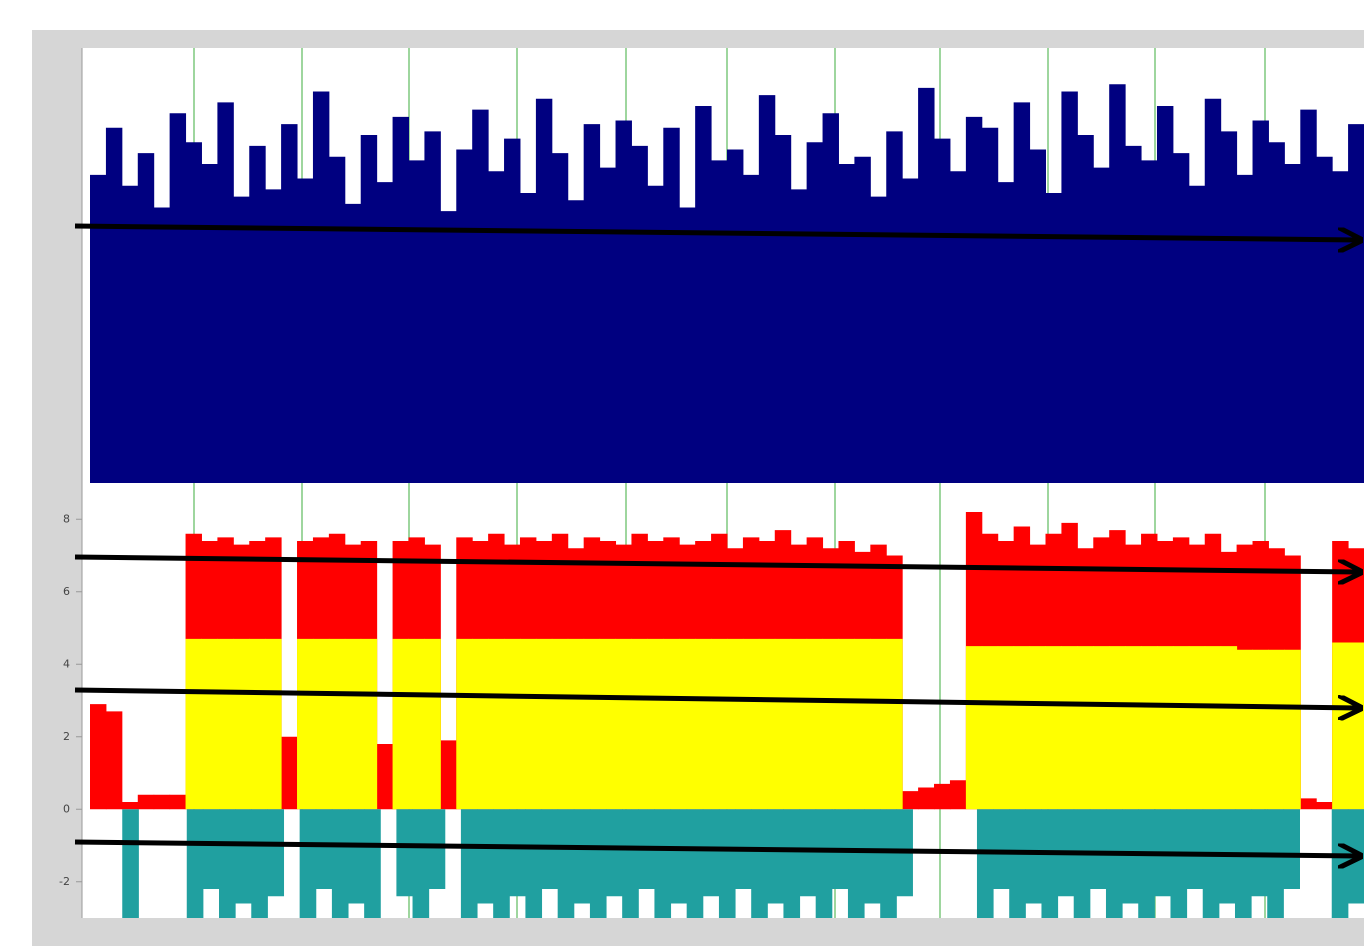 The width and height of the screenshot is (1364, 950). Describe the element at coordinates (66, 591) in the screenshot. I see `y-tick-label: 6` at that location.